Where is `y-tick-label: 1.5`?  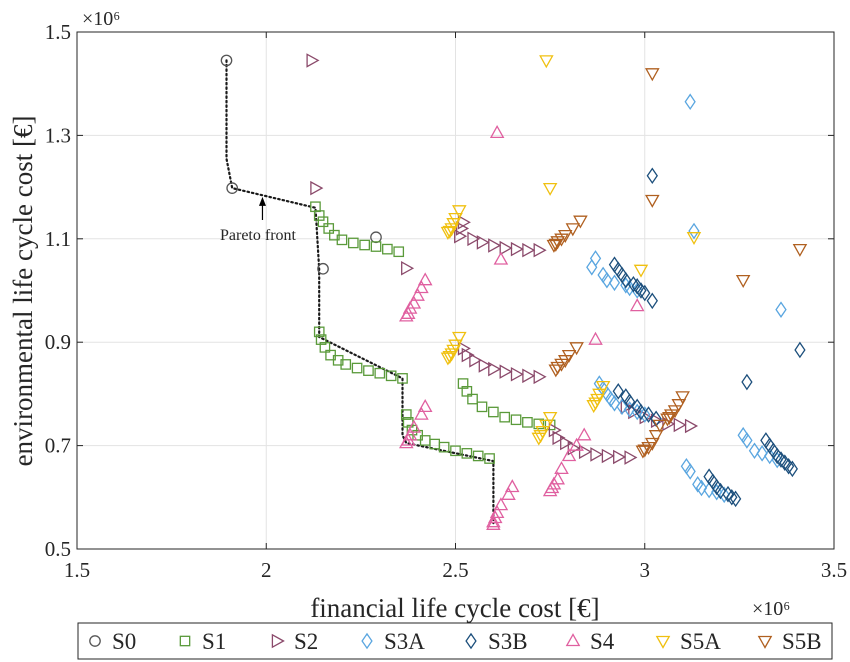 y-tick-label: 1.5 is located at coordinates (58, 32).